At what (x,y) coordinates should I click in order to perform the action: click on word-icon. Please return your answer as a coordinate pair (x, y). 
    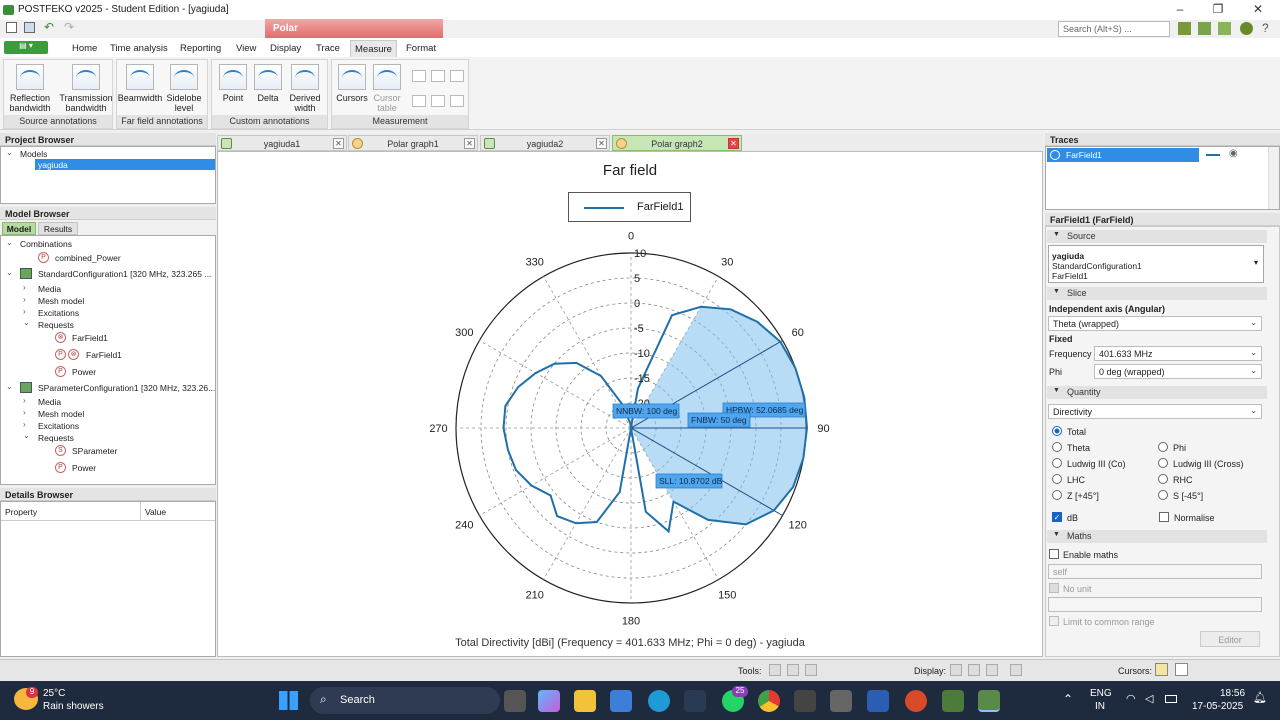
    Looking at the image, I should click on (878, 701).